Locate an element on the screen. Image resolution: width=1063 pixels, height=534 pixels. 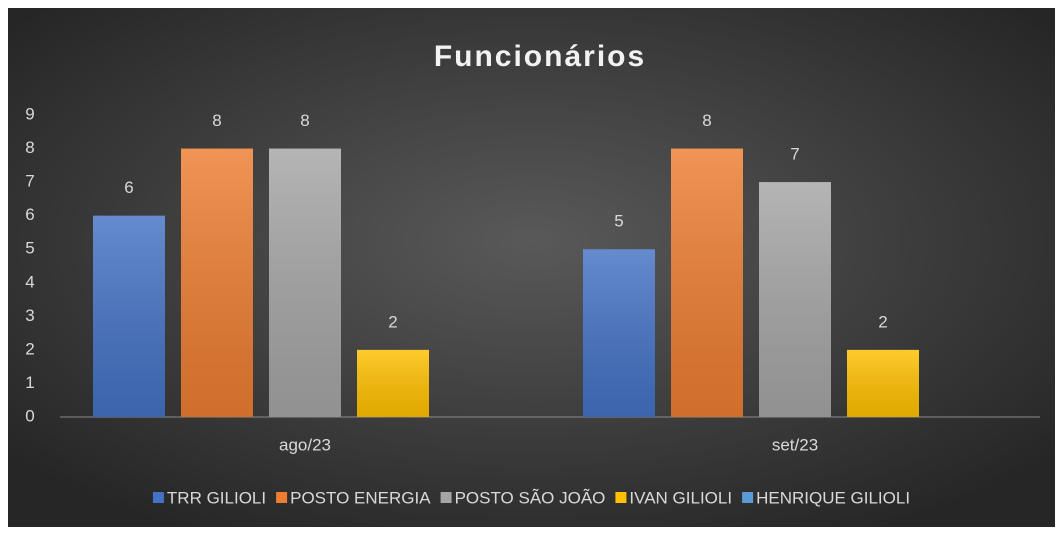
x-tick-label: set/23 is located at coordinates (795, 444).